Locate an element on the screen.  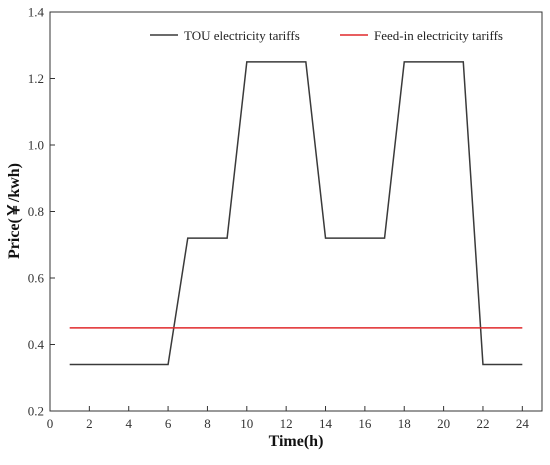
y-tick-label: 1.4 is located at coordinates (36, 12).